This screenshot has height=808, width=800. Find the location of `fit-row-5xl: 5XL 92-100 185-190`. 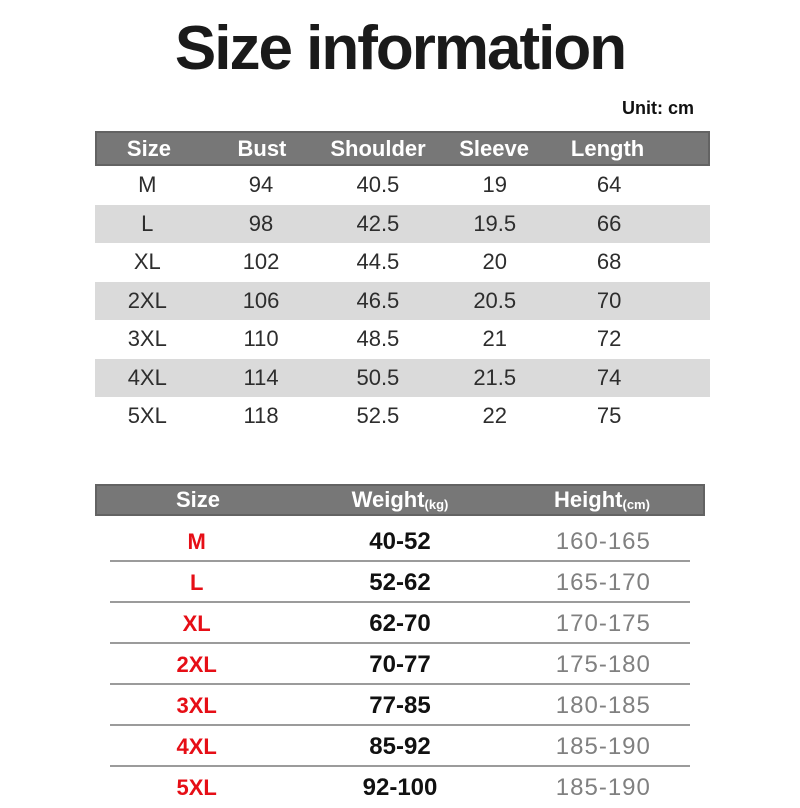

fit-row-5xl: 5XL 92-100 185-190 is located at coordinates (400, 787).